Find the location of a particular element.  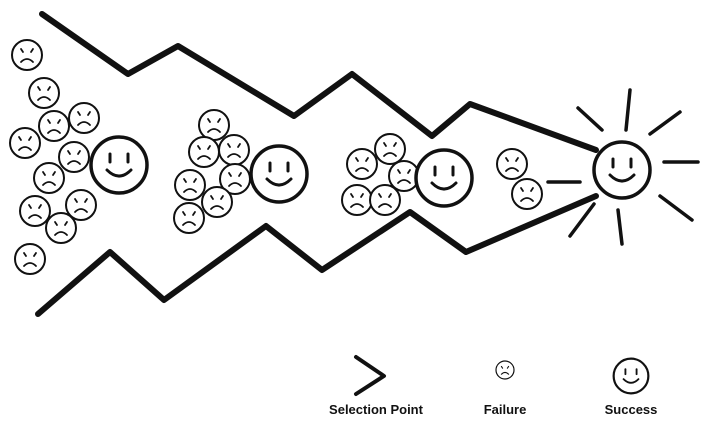

legend-label-selection-point: Selection Point is located at coordinates (376, 409).